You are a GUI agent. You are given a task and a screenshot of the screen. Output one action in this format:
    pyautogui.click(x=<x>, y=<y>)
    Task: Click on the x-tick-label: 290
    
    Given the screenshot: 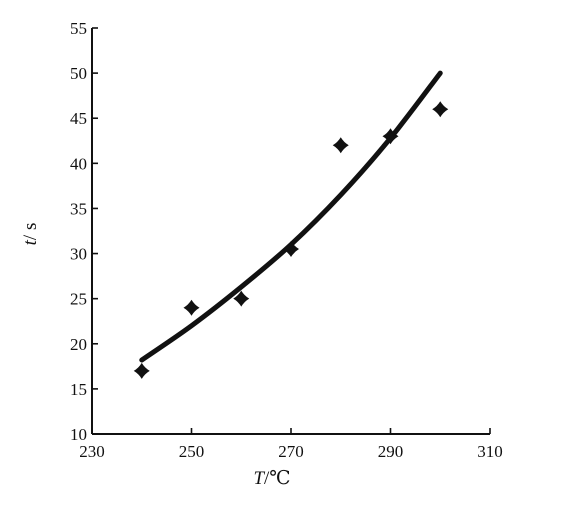 What is the action you would take?
    pyautogui.click(x=391, y=451)
    